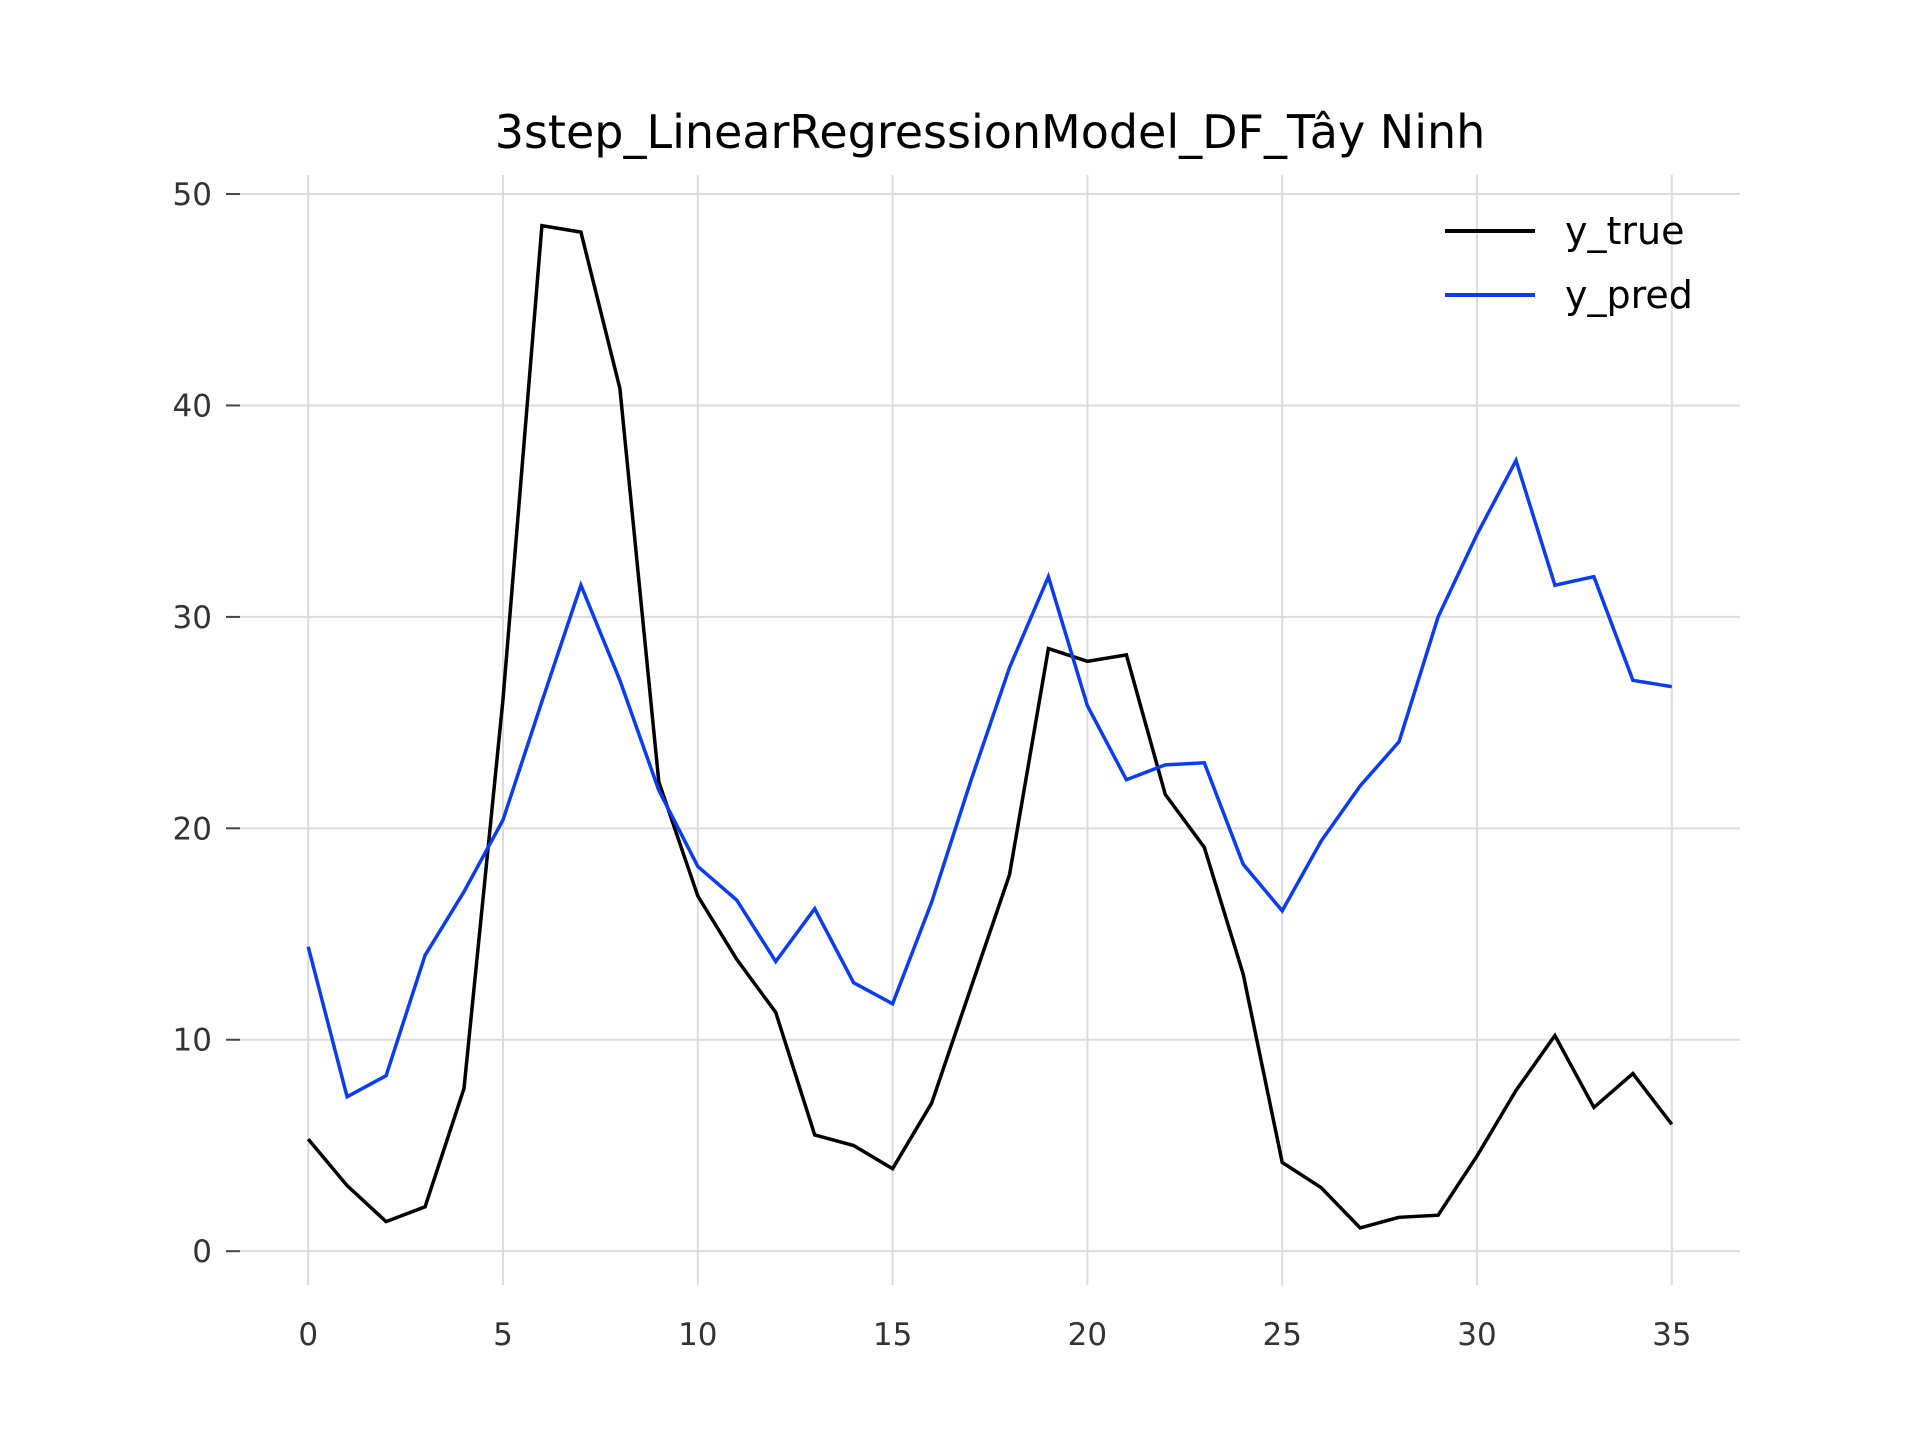 The image size is (1920, 1440). Describe the element at coordinates (1569, 263) in the screenshot. I see `legend: y_true y_pred` at that location.